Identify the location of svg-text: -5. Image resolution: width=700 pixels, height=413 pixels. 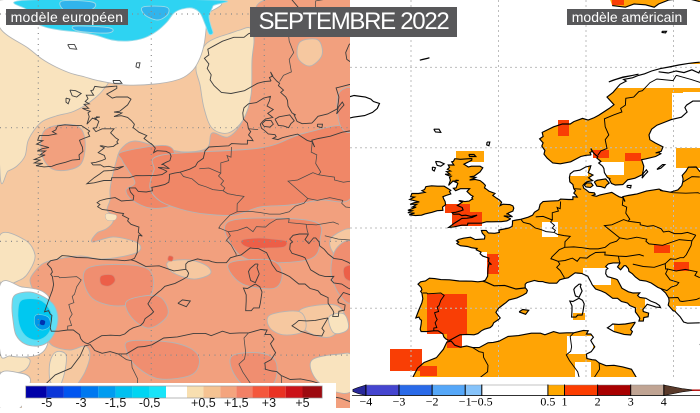
(46, 402).